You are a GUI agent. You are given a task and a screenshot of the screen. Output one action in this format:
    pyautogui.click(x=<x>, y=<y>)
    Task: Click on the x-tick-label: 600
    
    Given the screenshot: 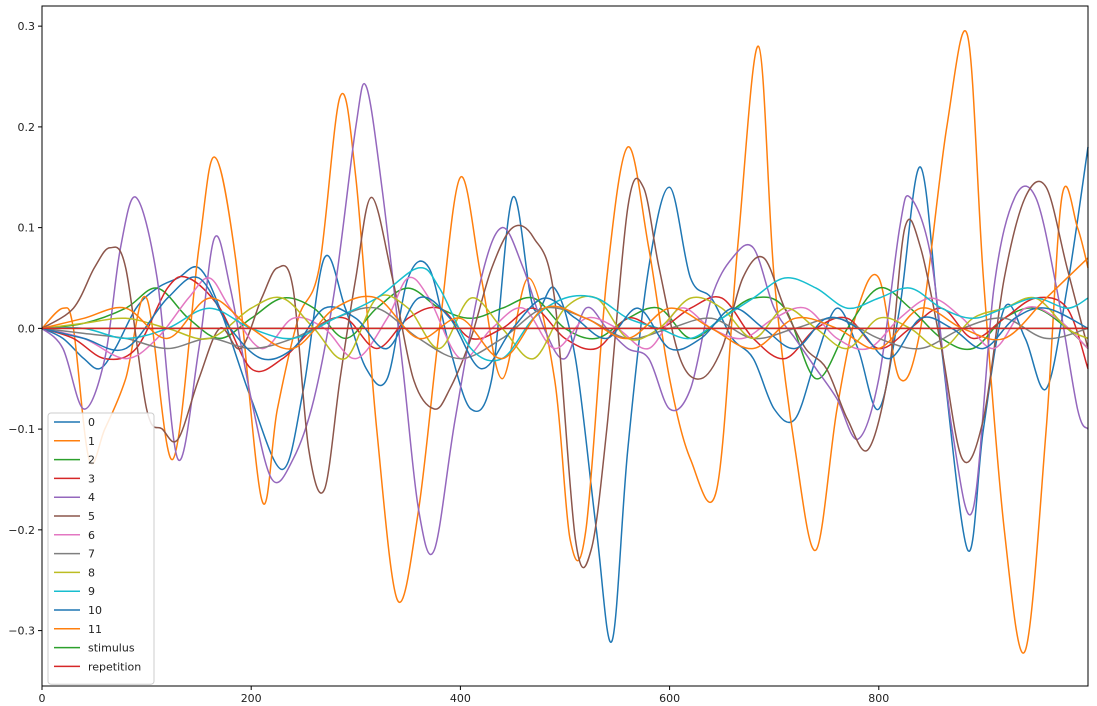 What is the action you would take?
    pyautogui.click(x=669, y=698)
    